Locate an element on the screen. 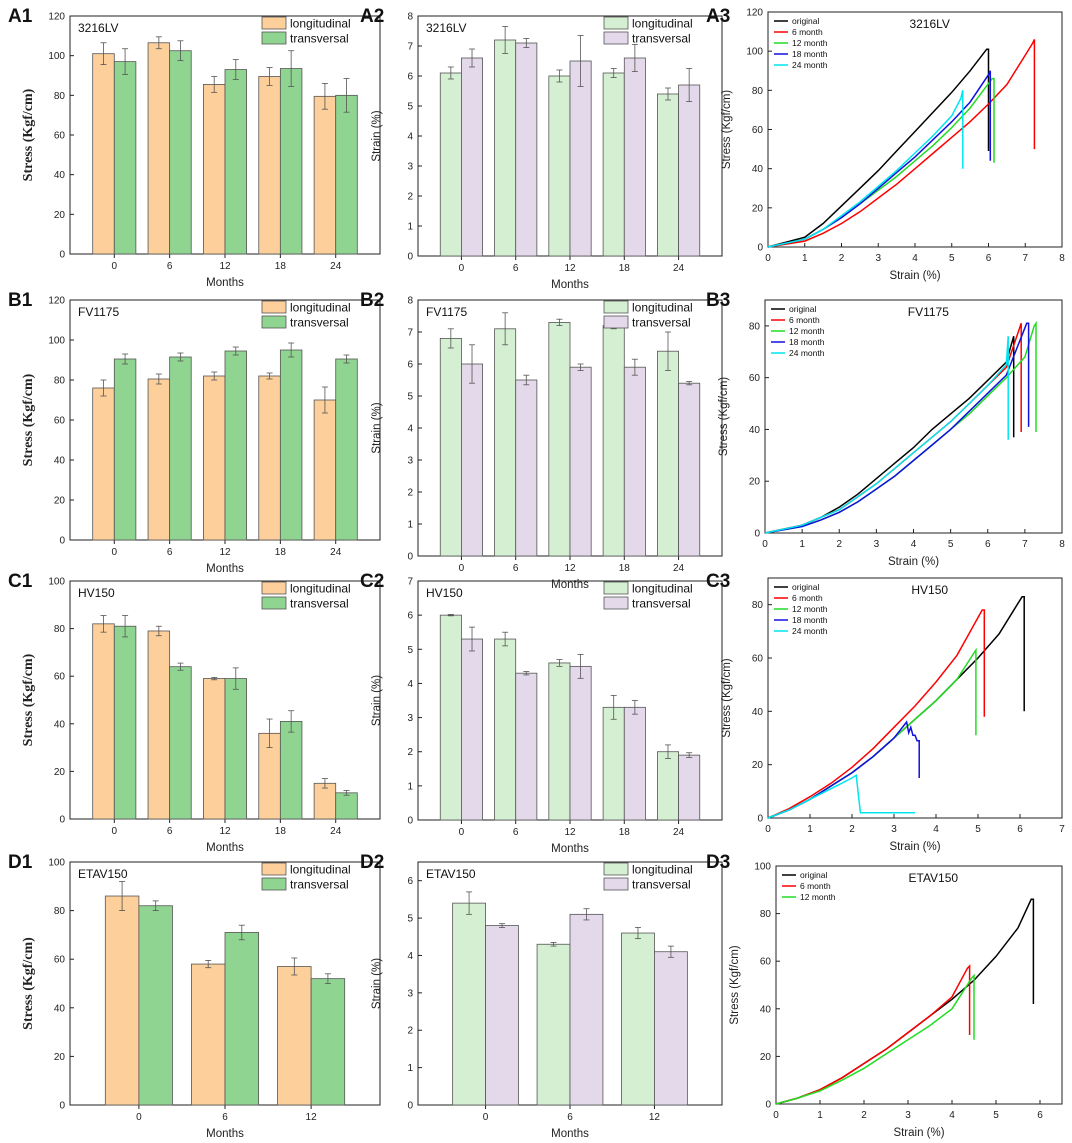  y-tick-label: 60 is located at coordinates (60, 677).